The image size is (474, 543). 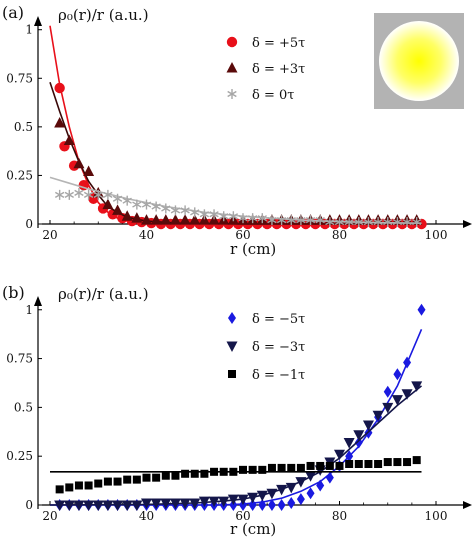 What do you see at coordinates (49, 516) in the screenshot?
I see `x-tick-label: 20` at bounding box center [49, 516].